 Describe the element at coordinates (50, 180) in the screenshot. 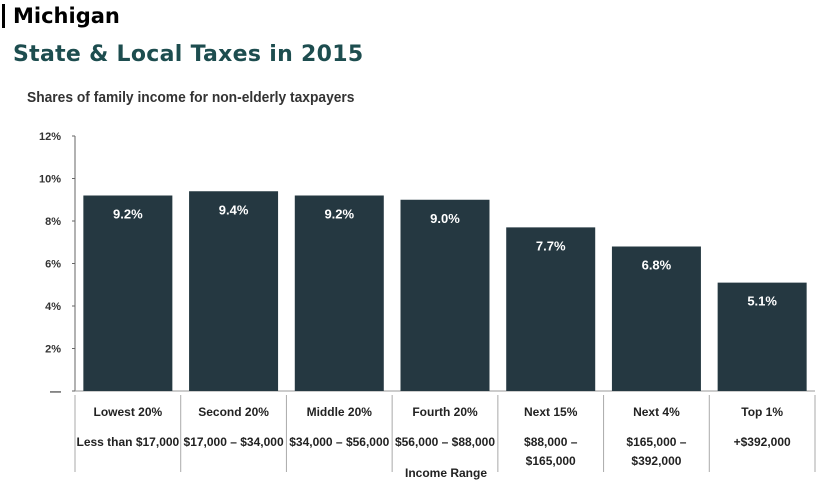

I see `y-tick-label: 10%` at that location.